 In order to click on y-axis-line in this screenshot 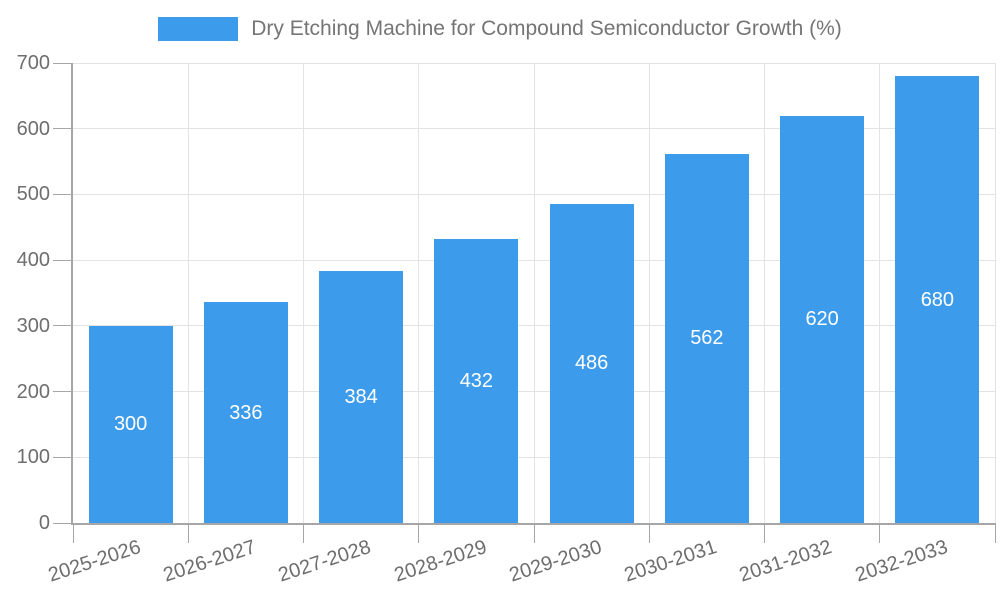, I will do `click(72, 294)`.